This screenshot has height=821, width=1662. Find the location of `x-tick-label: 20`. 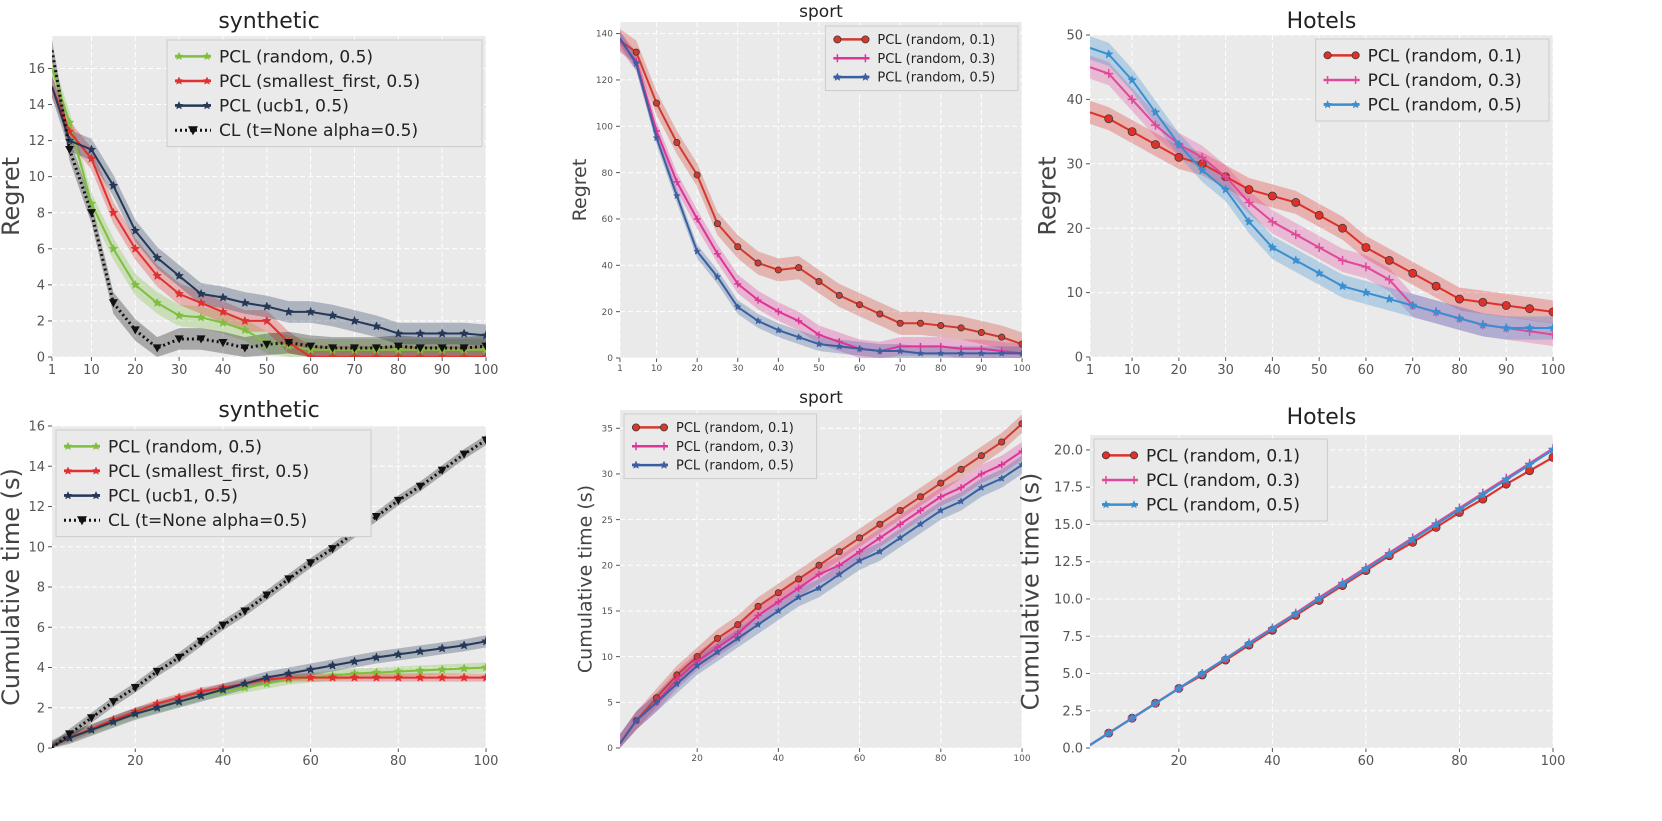

x-tick-label: 20 is located at coordinates (135, 370).